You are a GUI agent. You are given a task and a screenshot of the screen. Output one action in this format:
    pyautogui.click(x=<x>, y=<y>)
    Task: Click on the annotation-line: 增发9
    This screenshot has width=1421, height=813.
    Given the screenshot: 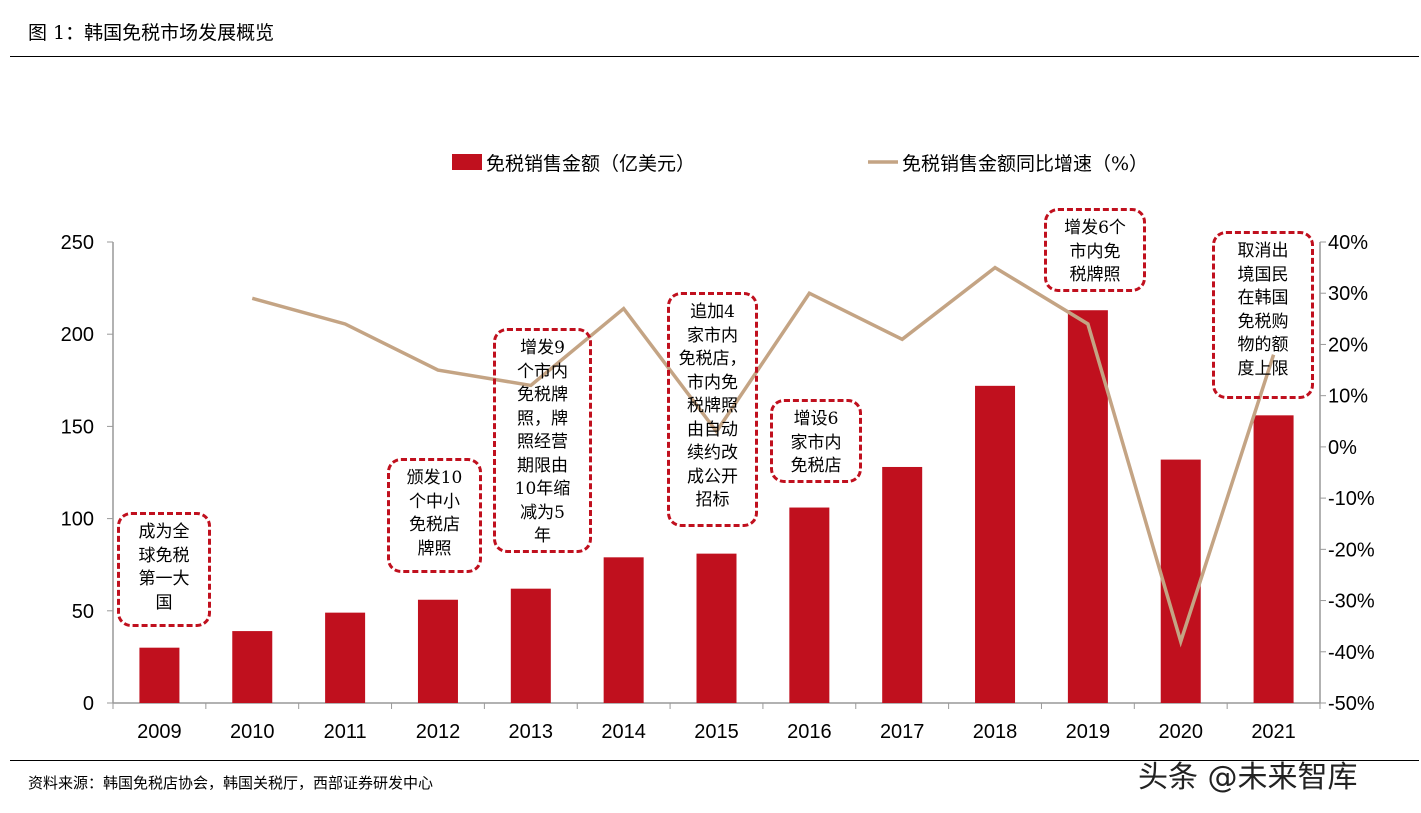 What is the action you would take?
    pyautogui.click(x=542, y=348)
    